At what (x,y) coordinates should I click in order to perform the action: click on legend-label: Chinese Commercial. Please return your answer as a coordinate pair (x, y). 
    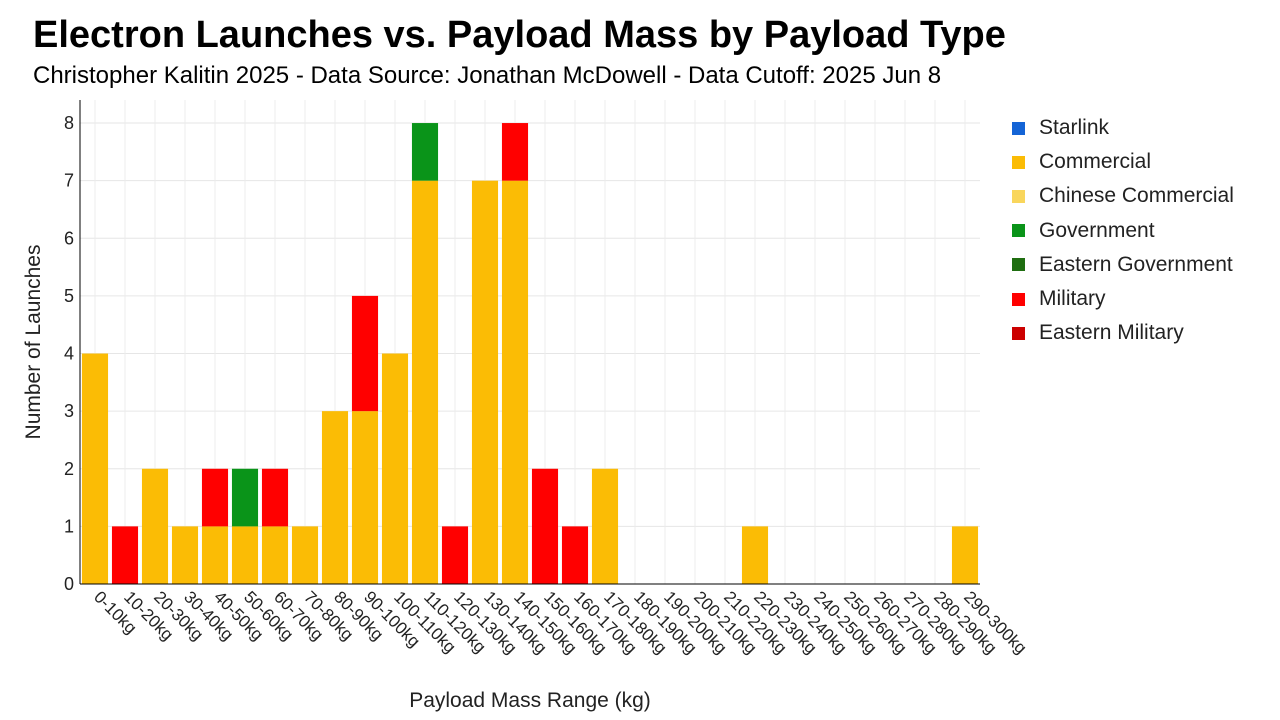
    Looking at the image, I should click on (1136, 196).